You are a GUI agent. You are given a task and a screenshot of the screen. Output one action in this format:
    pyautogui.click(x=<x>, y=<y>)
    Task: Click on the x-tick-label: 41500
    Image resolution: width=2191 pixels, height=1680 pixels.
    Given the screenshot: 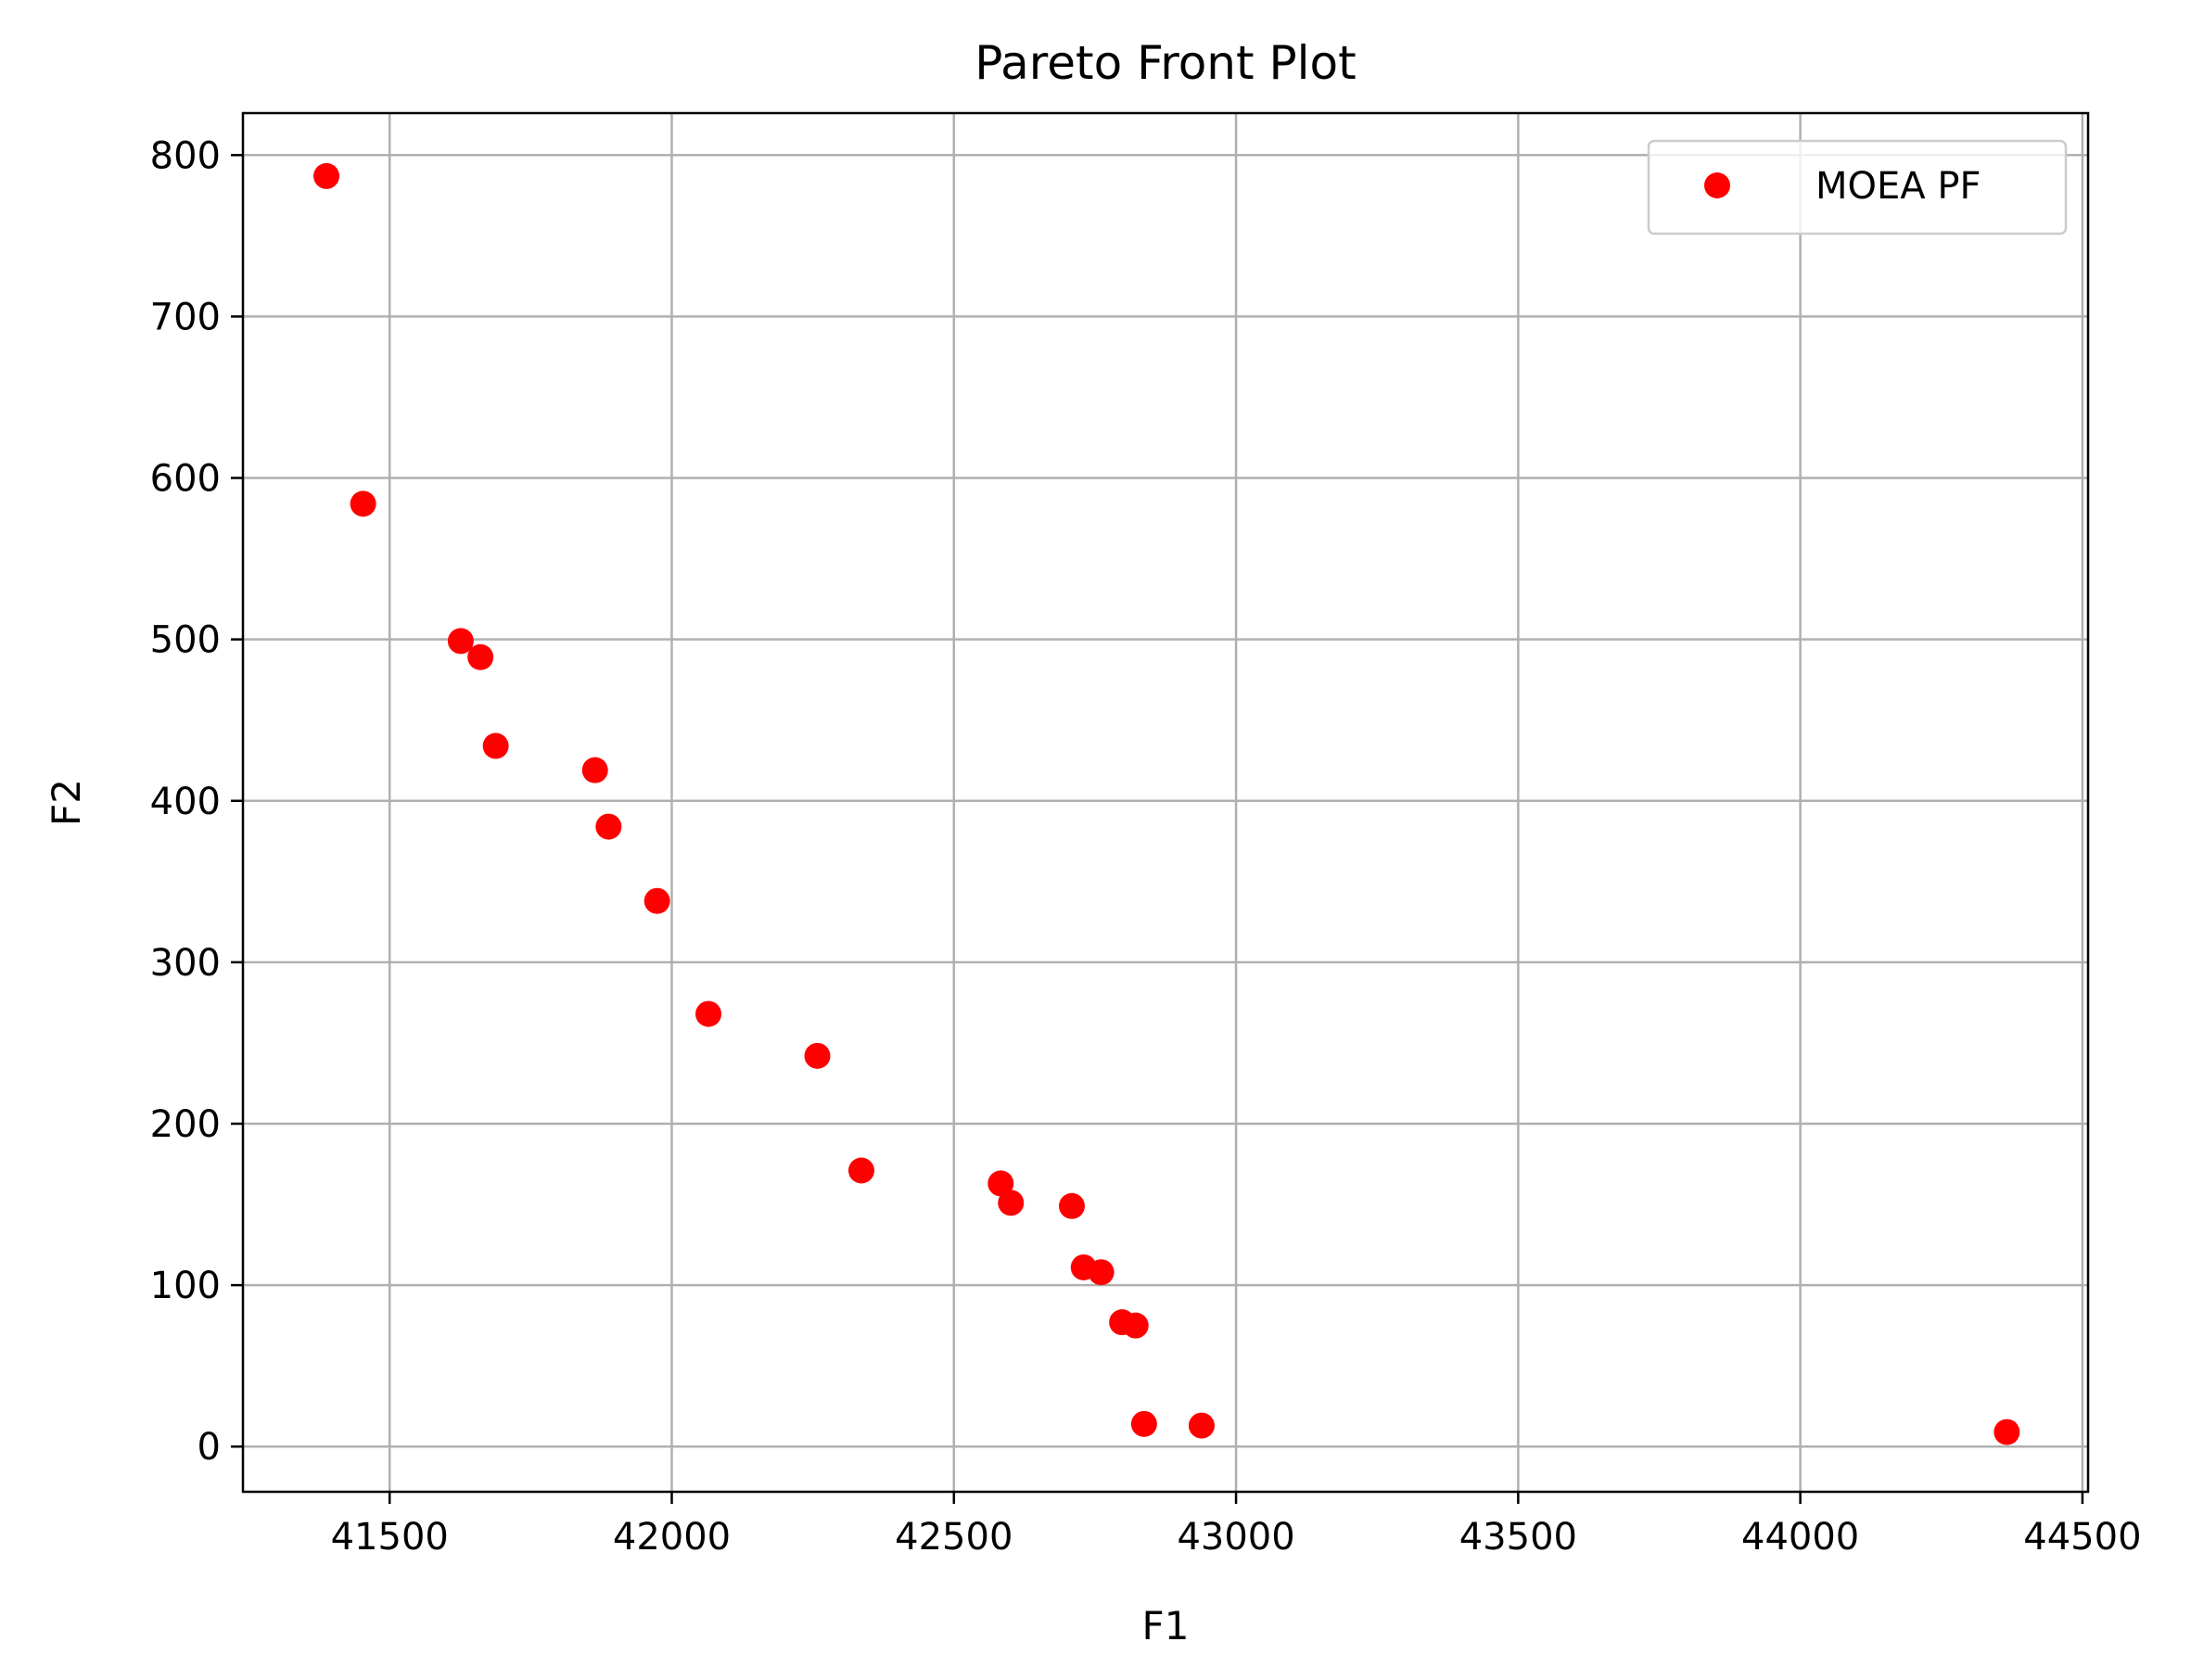 What is the action you would take?
    pyautogui.click(x=390, y=1537)
    